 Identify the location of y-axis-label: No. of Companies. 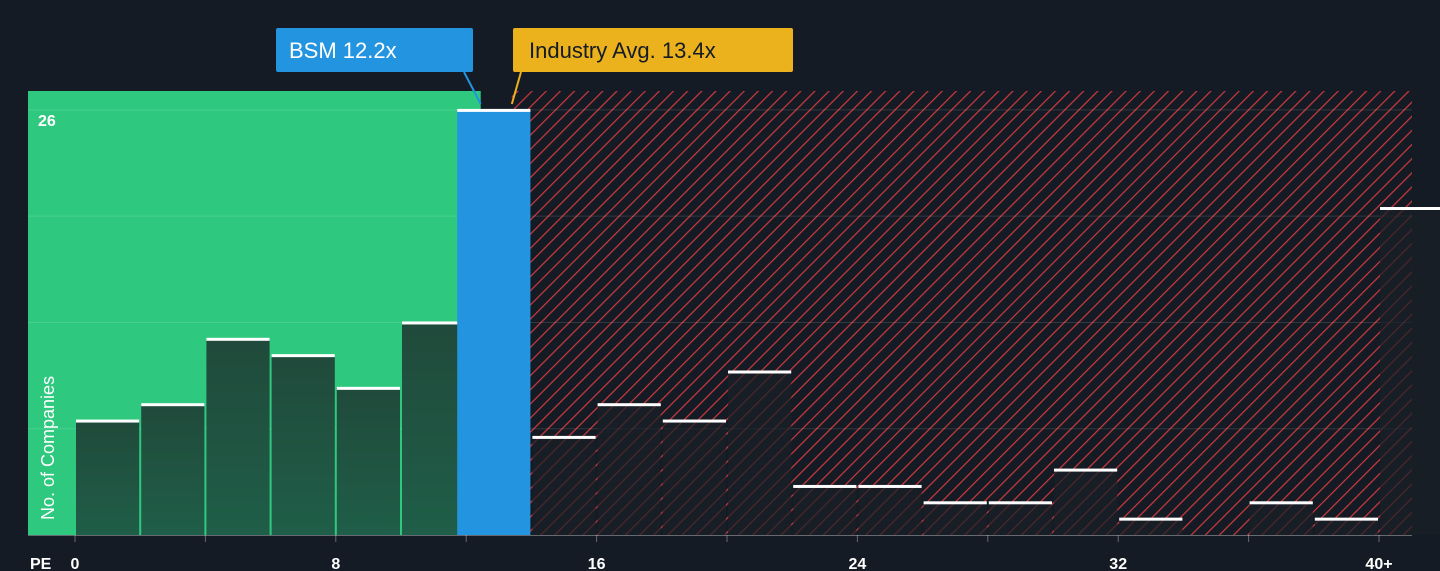
(48, 448).